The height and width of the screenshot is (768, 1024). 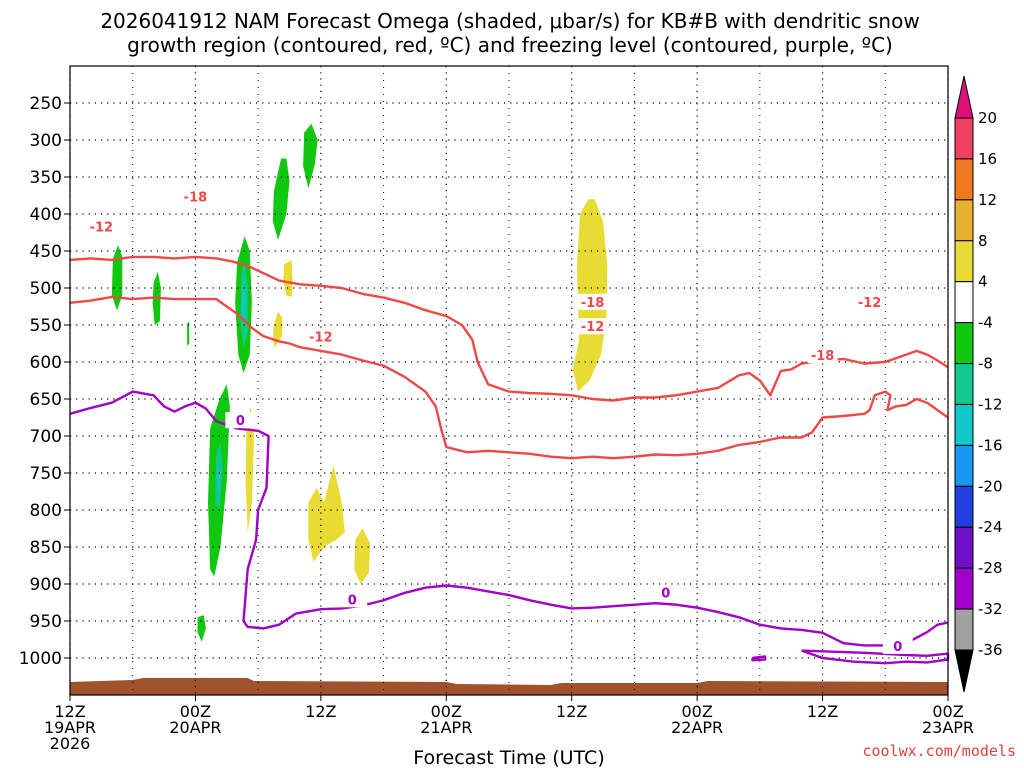 What do you see at coordinates (508, 757) in the screenshot?
I see `x-axis-label: Forecast Time (UTC)` at bounding box center [508, 757].